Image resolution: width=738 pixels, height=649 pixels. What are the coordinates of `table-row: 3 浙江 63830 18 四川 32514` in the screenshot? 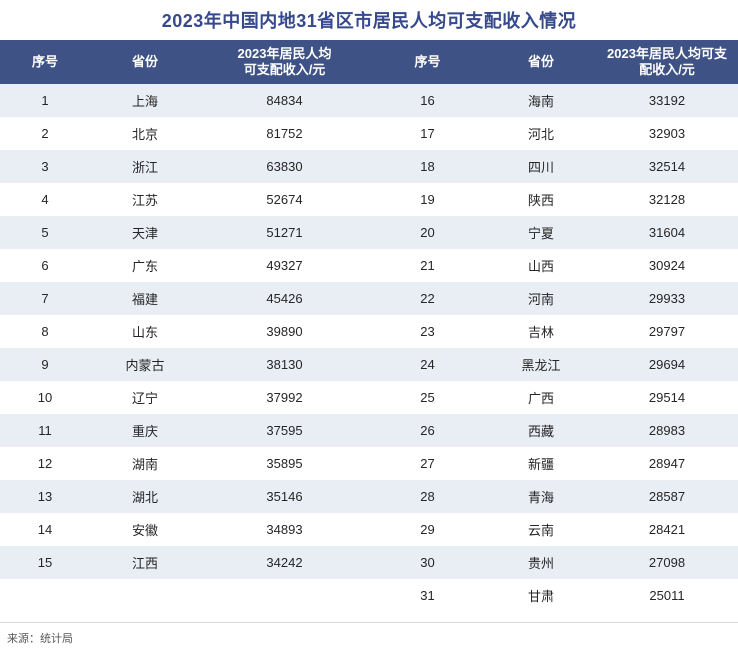 It's located at (369, 166).